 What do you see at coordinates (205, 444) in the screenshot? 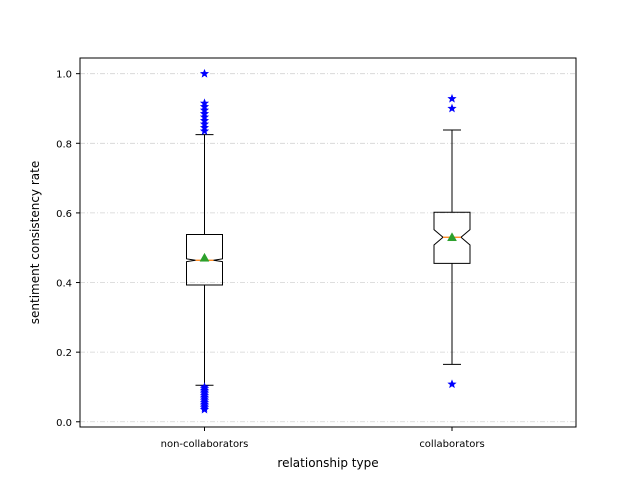
I see `x-tick-label: non-collaborators` at bounding box center [205, 444].